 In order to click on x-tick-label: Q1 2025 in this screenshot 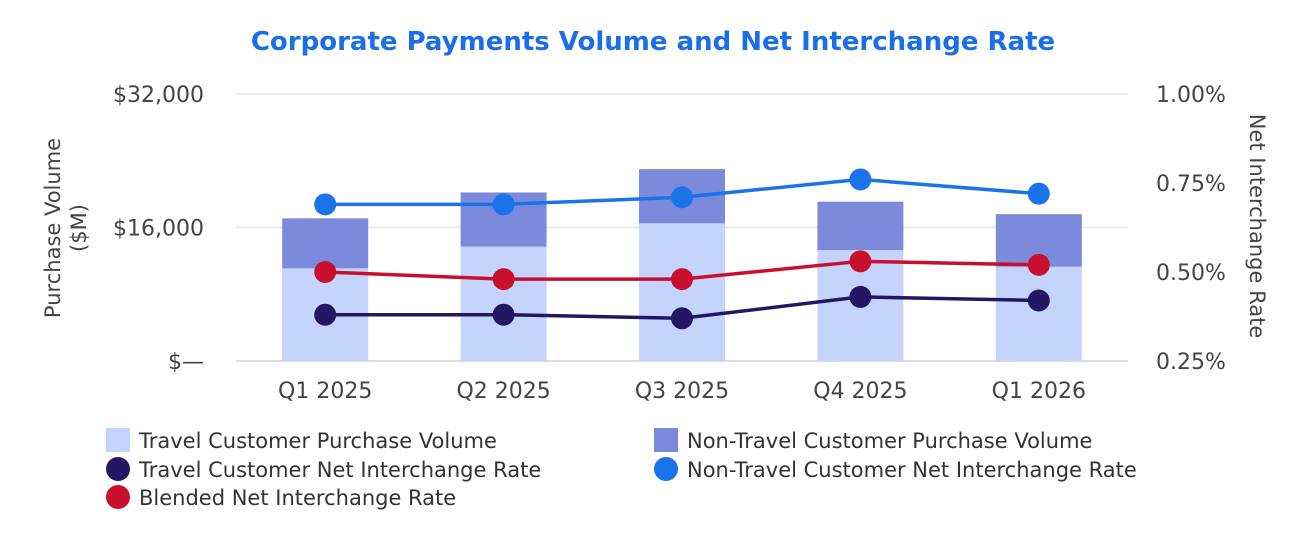, I will do `click(325, 391)`.